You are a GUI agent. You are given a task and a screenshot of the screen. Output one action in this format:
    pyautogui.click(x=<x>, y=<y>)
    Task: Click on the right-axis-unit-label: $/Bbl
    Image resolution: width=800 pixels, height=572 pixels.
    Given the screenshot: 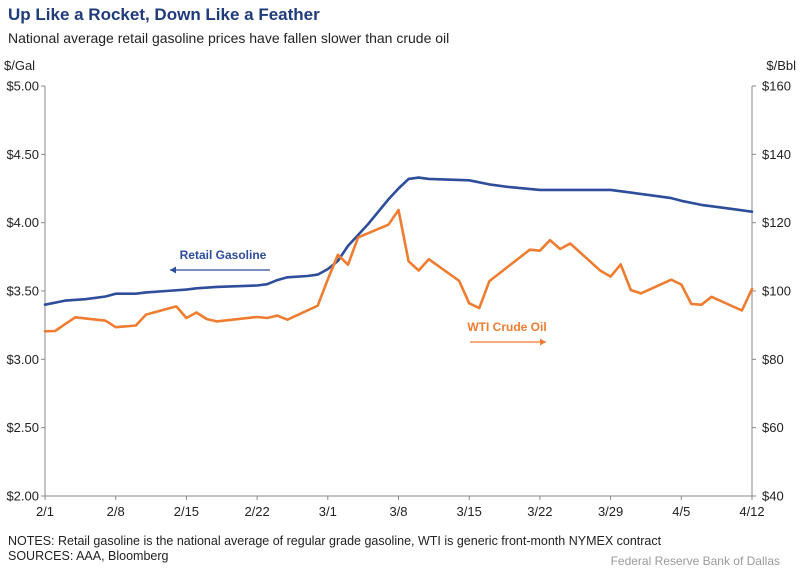 What is the action you would take?
    pyautogui.click(x=781, y=65)
    